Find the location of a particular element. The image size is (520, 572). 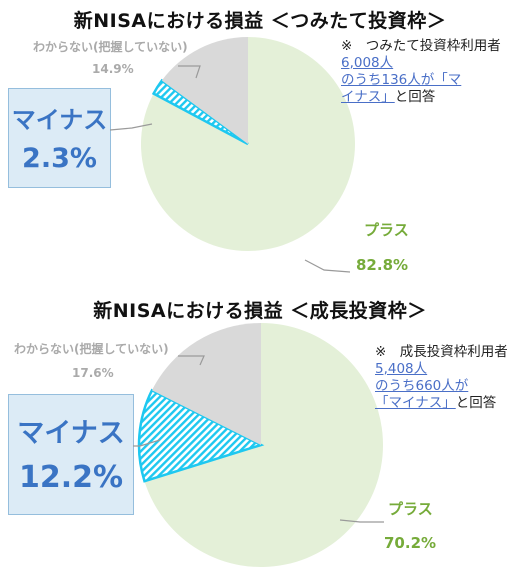

footnote-highlight: 「マイナス」 is located at coordinates (415, 403).